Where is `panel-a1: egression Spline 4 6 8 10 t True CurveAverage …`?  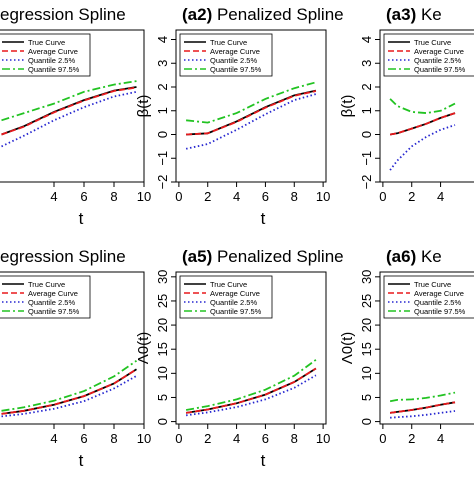 panel-a1: egression Spline 4 6 8 10 t True CurveAverage … is located at coordinates (75, 116).